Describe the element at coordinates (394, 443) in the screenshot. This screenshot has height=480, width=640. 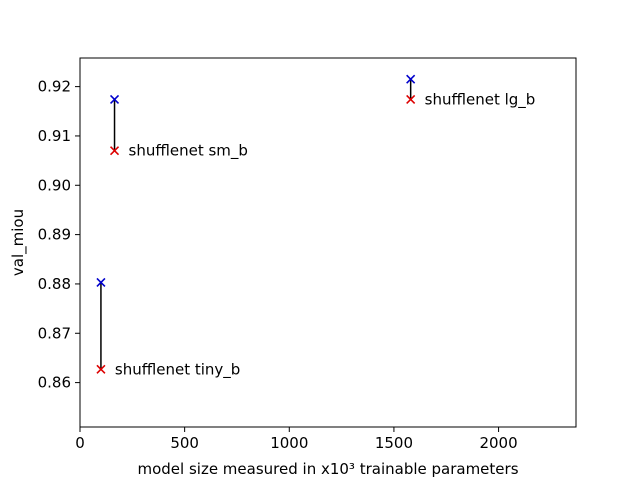
I see `x-tick-label: 1500` at that location.